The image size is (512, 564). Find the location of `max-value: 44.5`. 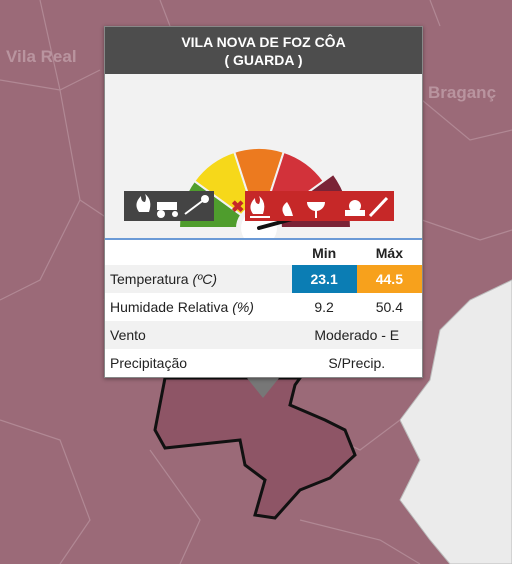

max-value: 44.5 is located at coordinates (389, 279).